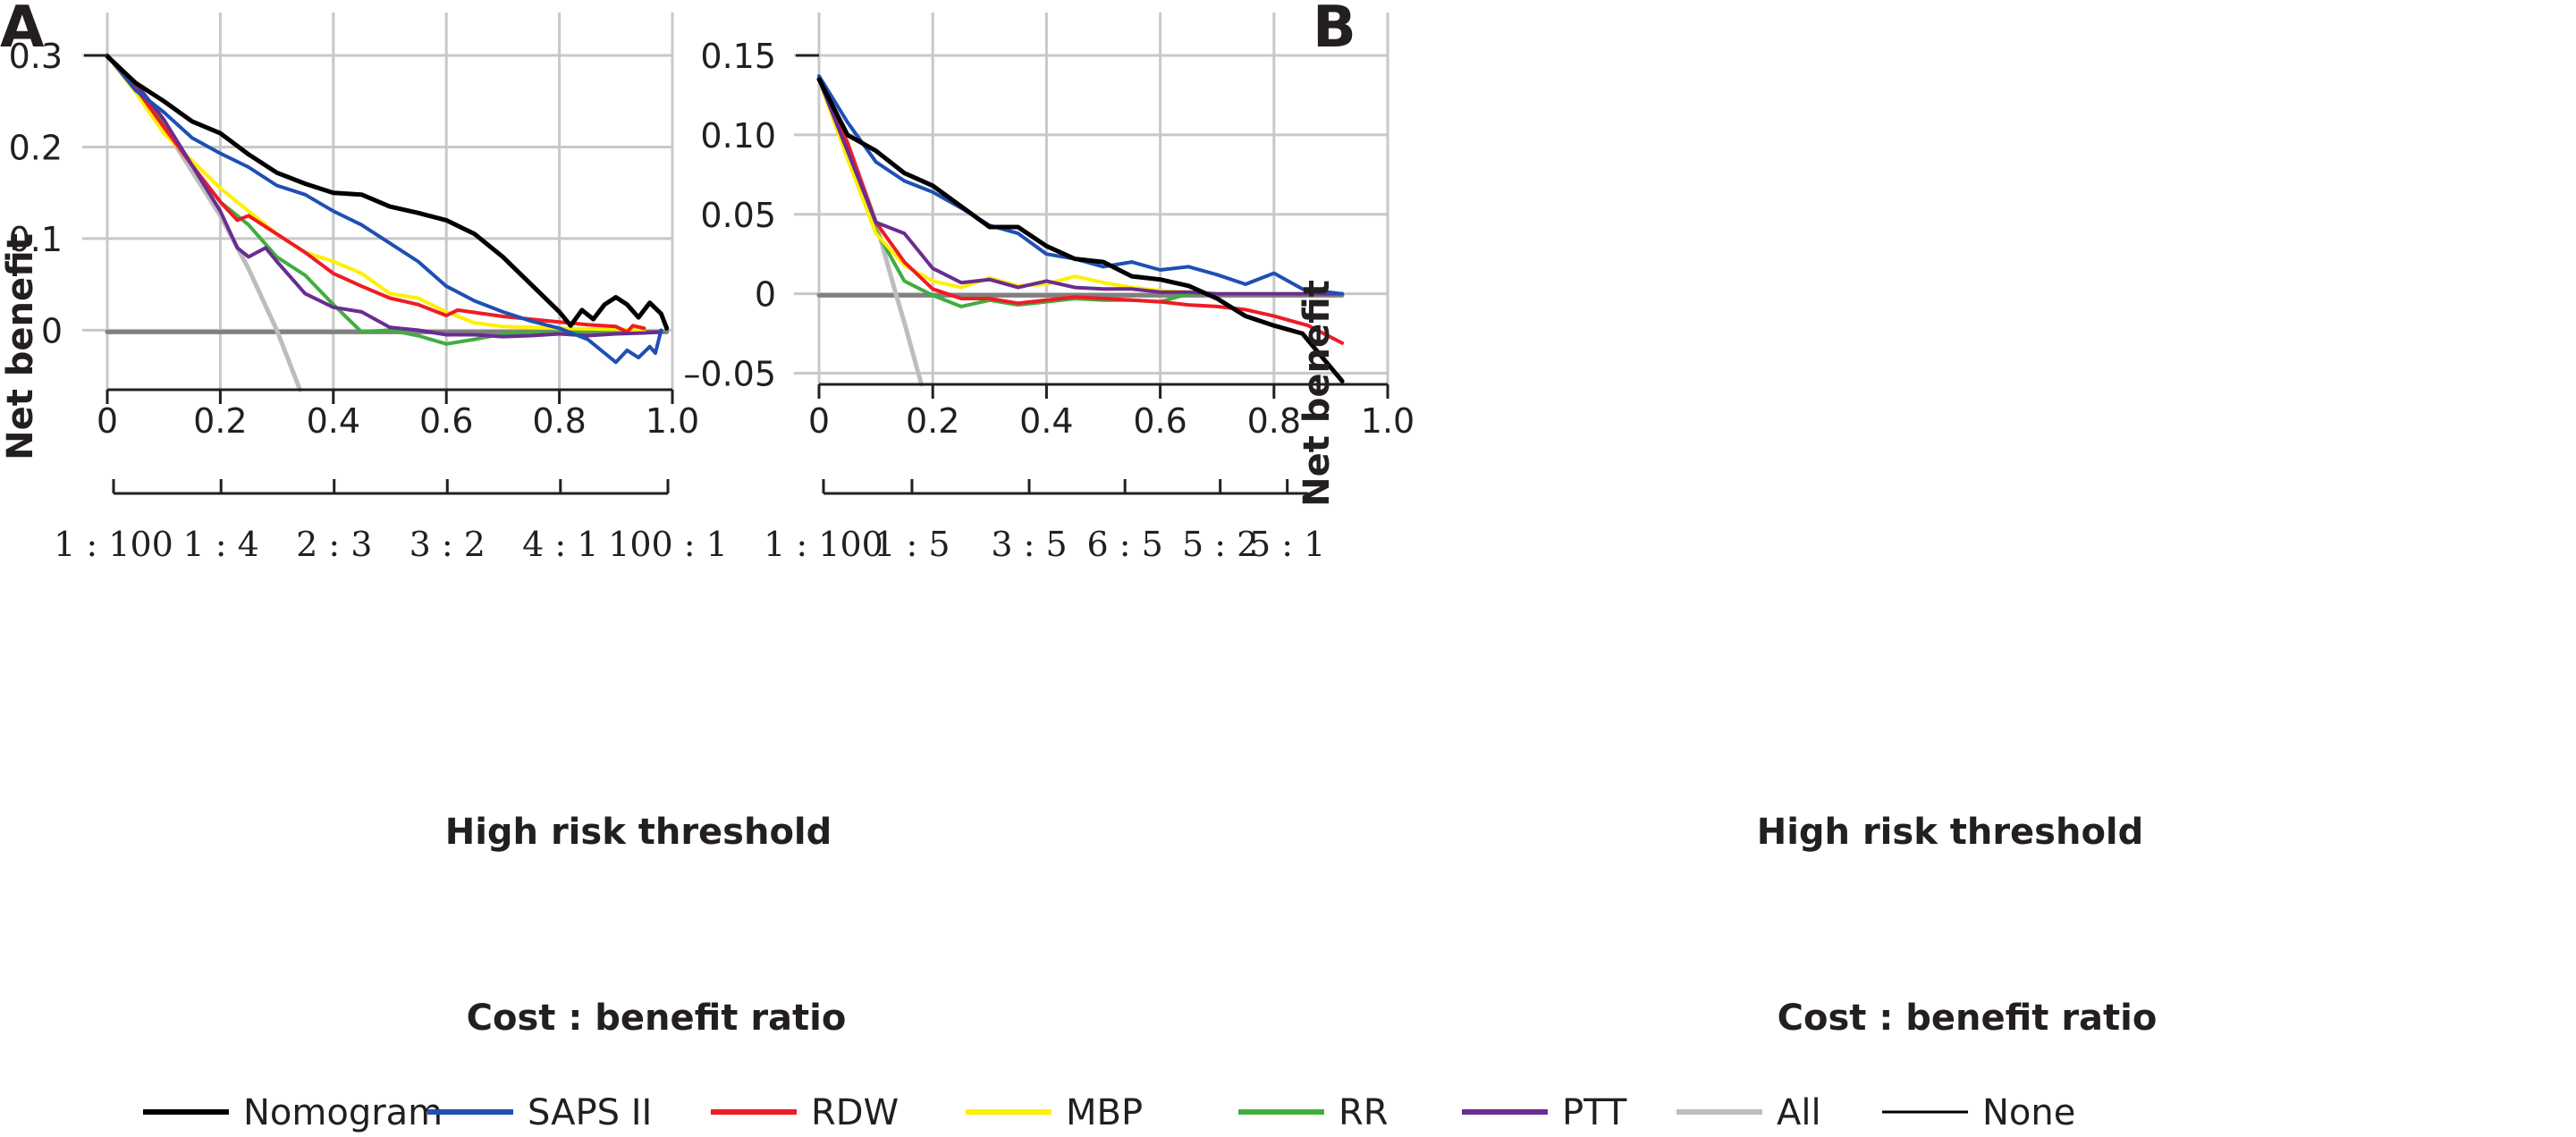  What do you see at coordinates (333, 421) in the screenshot?
I see `panel-a-x-tick-label: 0.4` at bounding box center [333, 421].